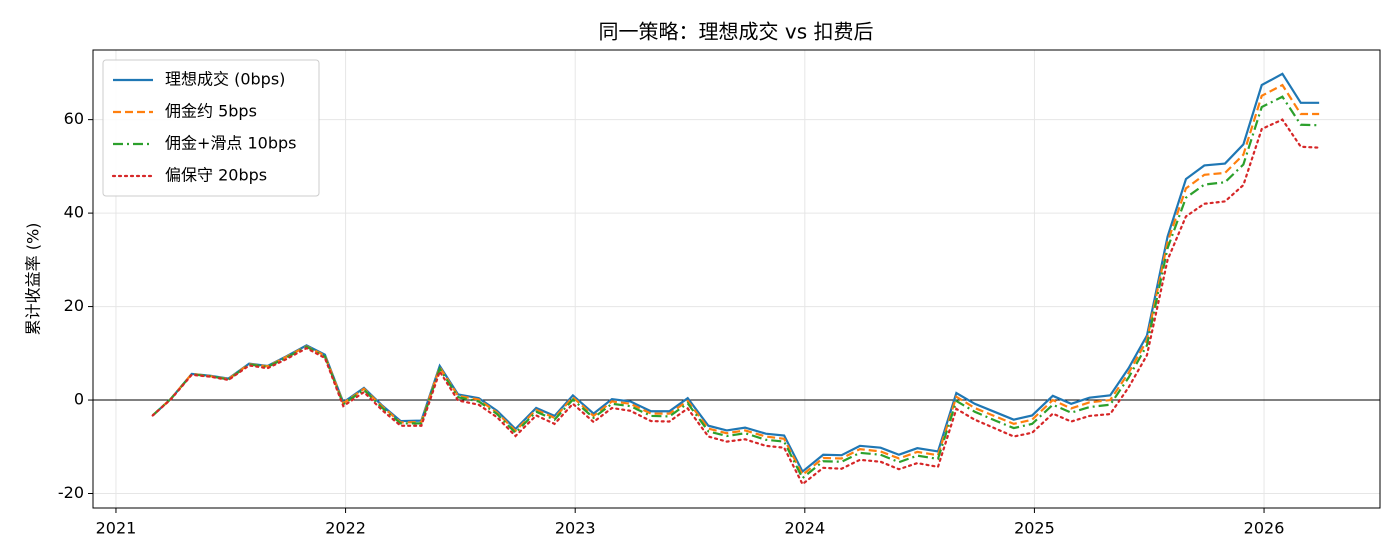  Describe the element at coordinates (1034, 528) in the screenshot. I see `x-tick-label: 2025` at that location.